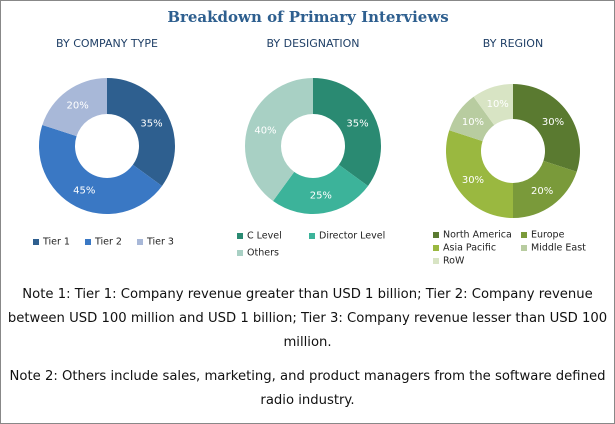 The image size is (615, 424). I want to click on legend-label: Director Level, so click(352, 236).